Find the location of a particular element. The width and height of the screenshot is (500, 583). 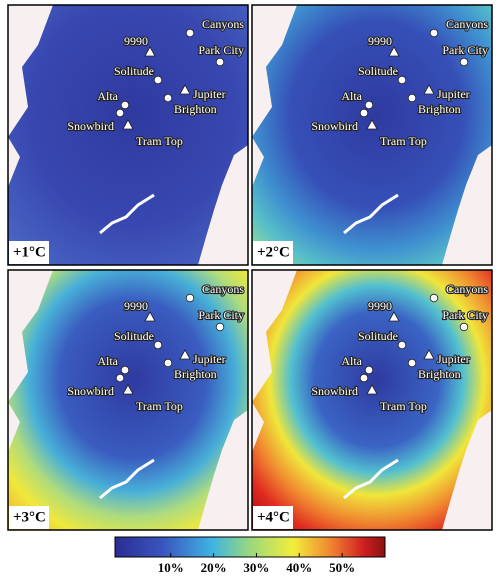

panel-label: +3°C is located at coordinates (29, 517).